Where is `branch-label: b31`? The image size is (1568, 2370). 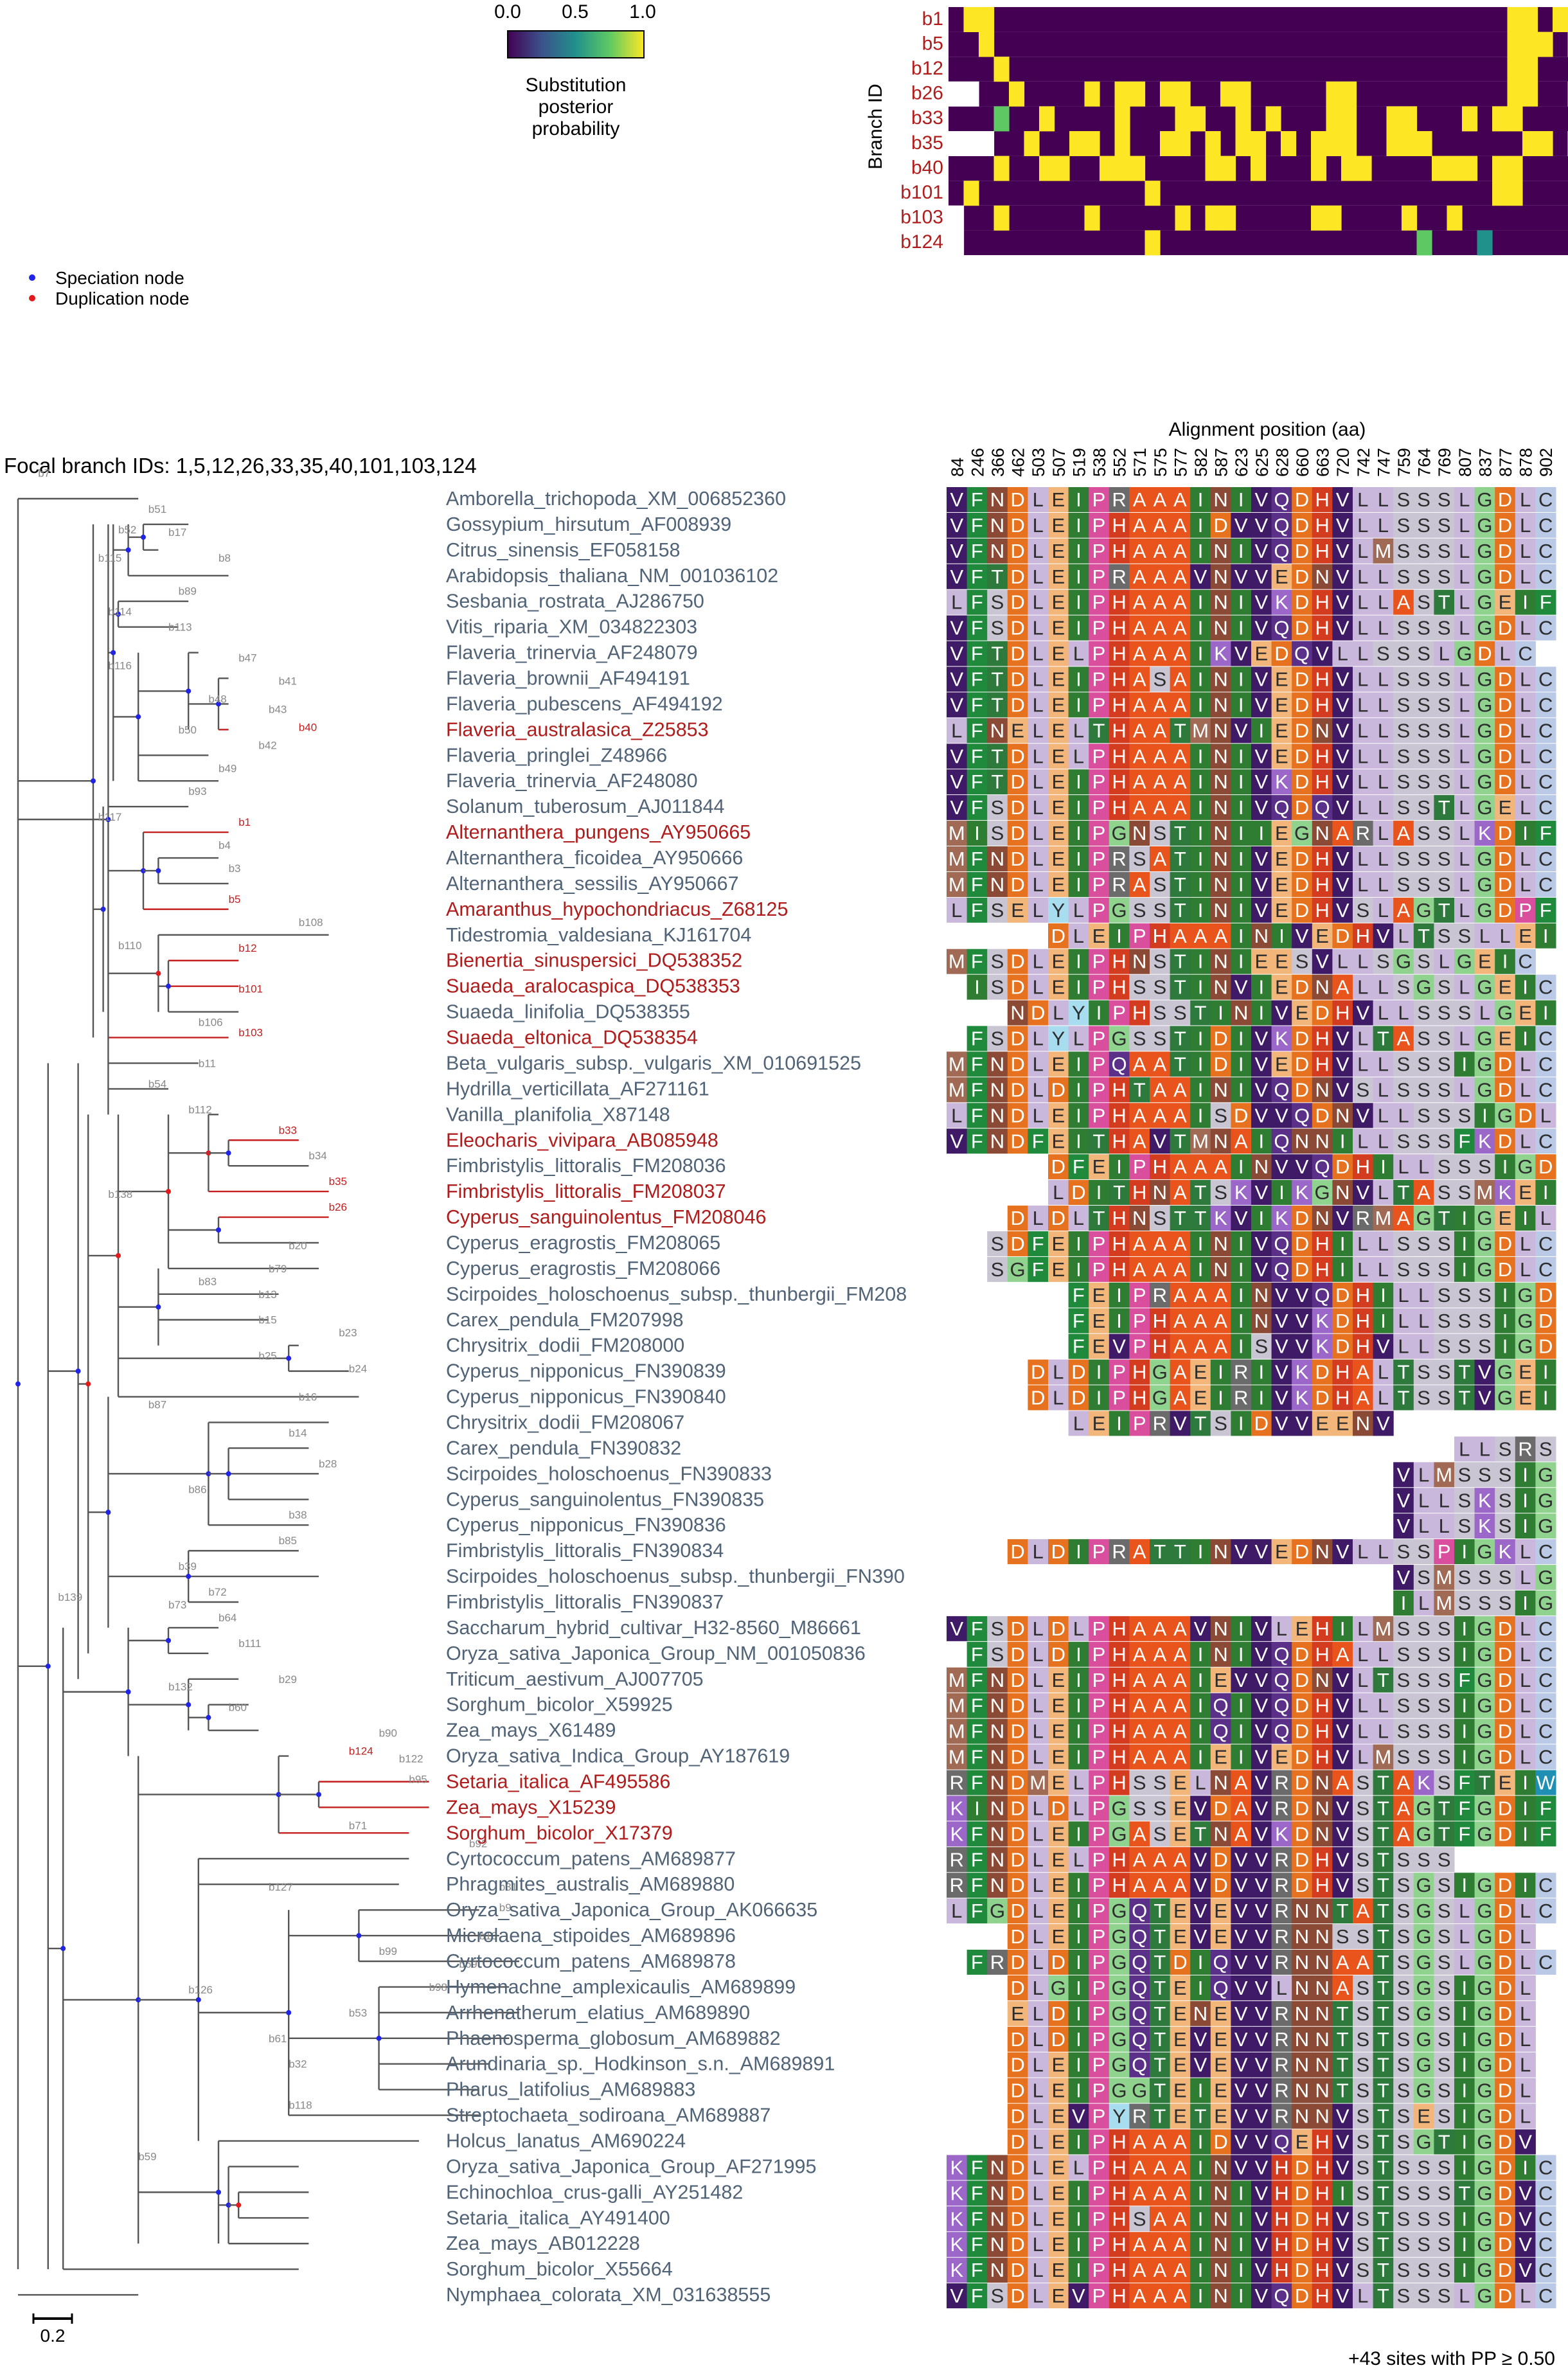 branch-label: b31 is located at coordinates (508, 1887).